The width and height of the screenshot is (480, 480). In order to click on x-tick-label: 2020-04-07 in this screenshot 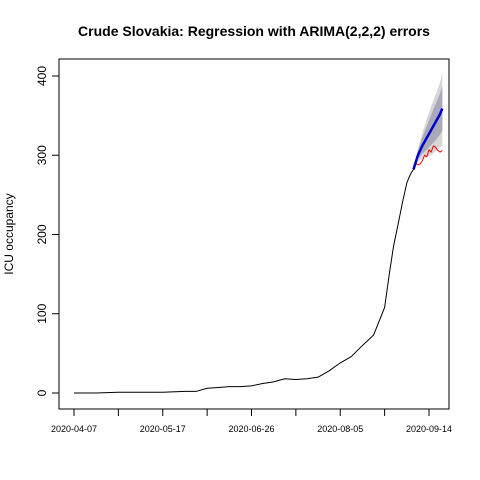, I will do `click(74, 429)`.